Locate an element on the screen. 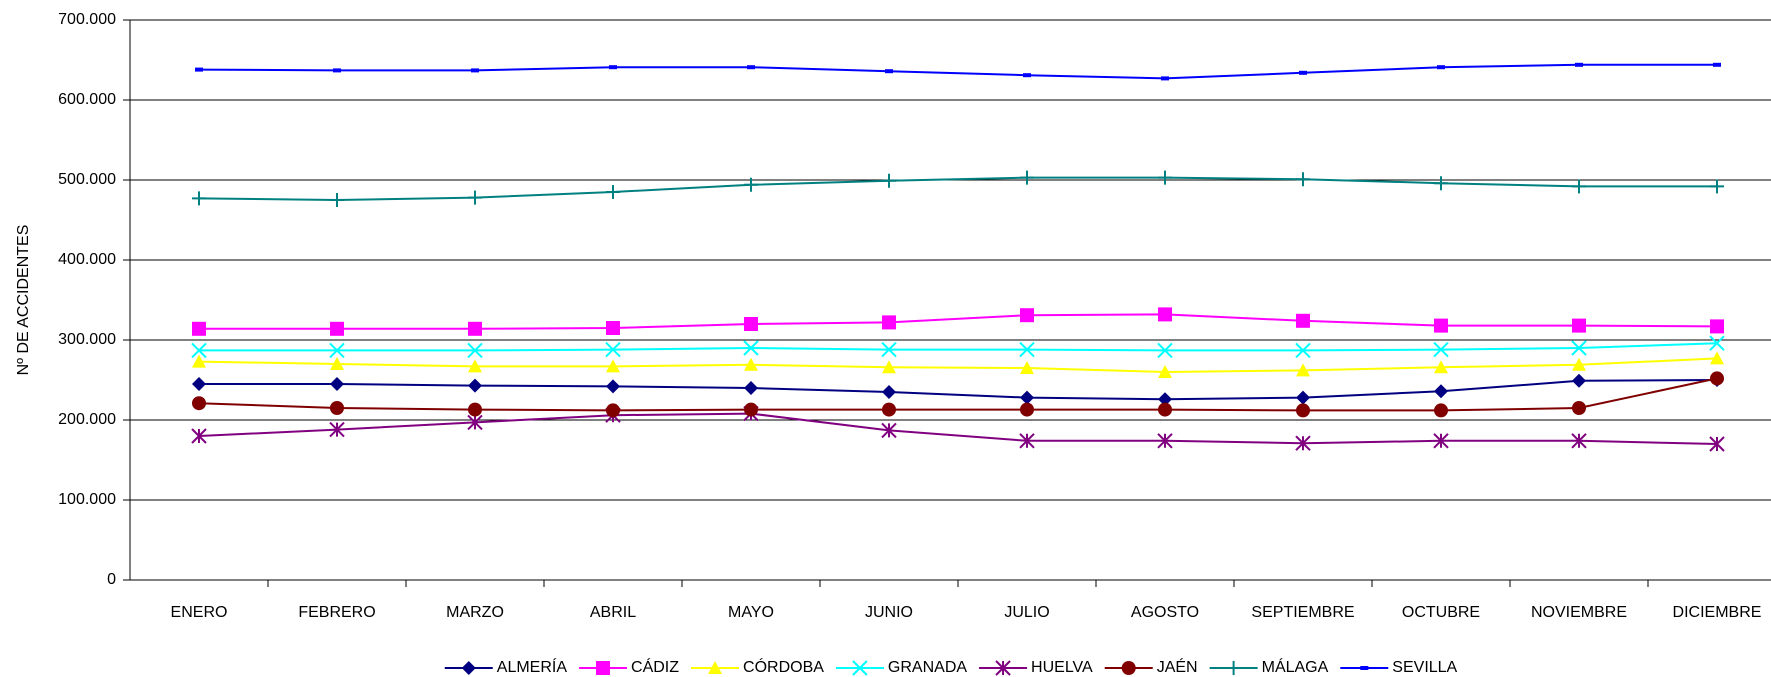 The image size is (1771, 677). legend-label: MÁLAGA is located at coordinates (1295, 666).